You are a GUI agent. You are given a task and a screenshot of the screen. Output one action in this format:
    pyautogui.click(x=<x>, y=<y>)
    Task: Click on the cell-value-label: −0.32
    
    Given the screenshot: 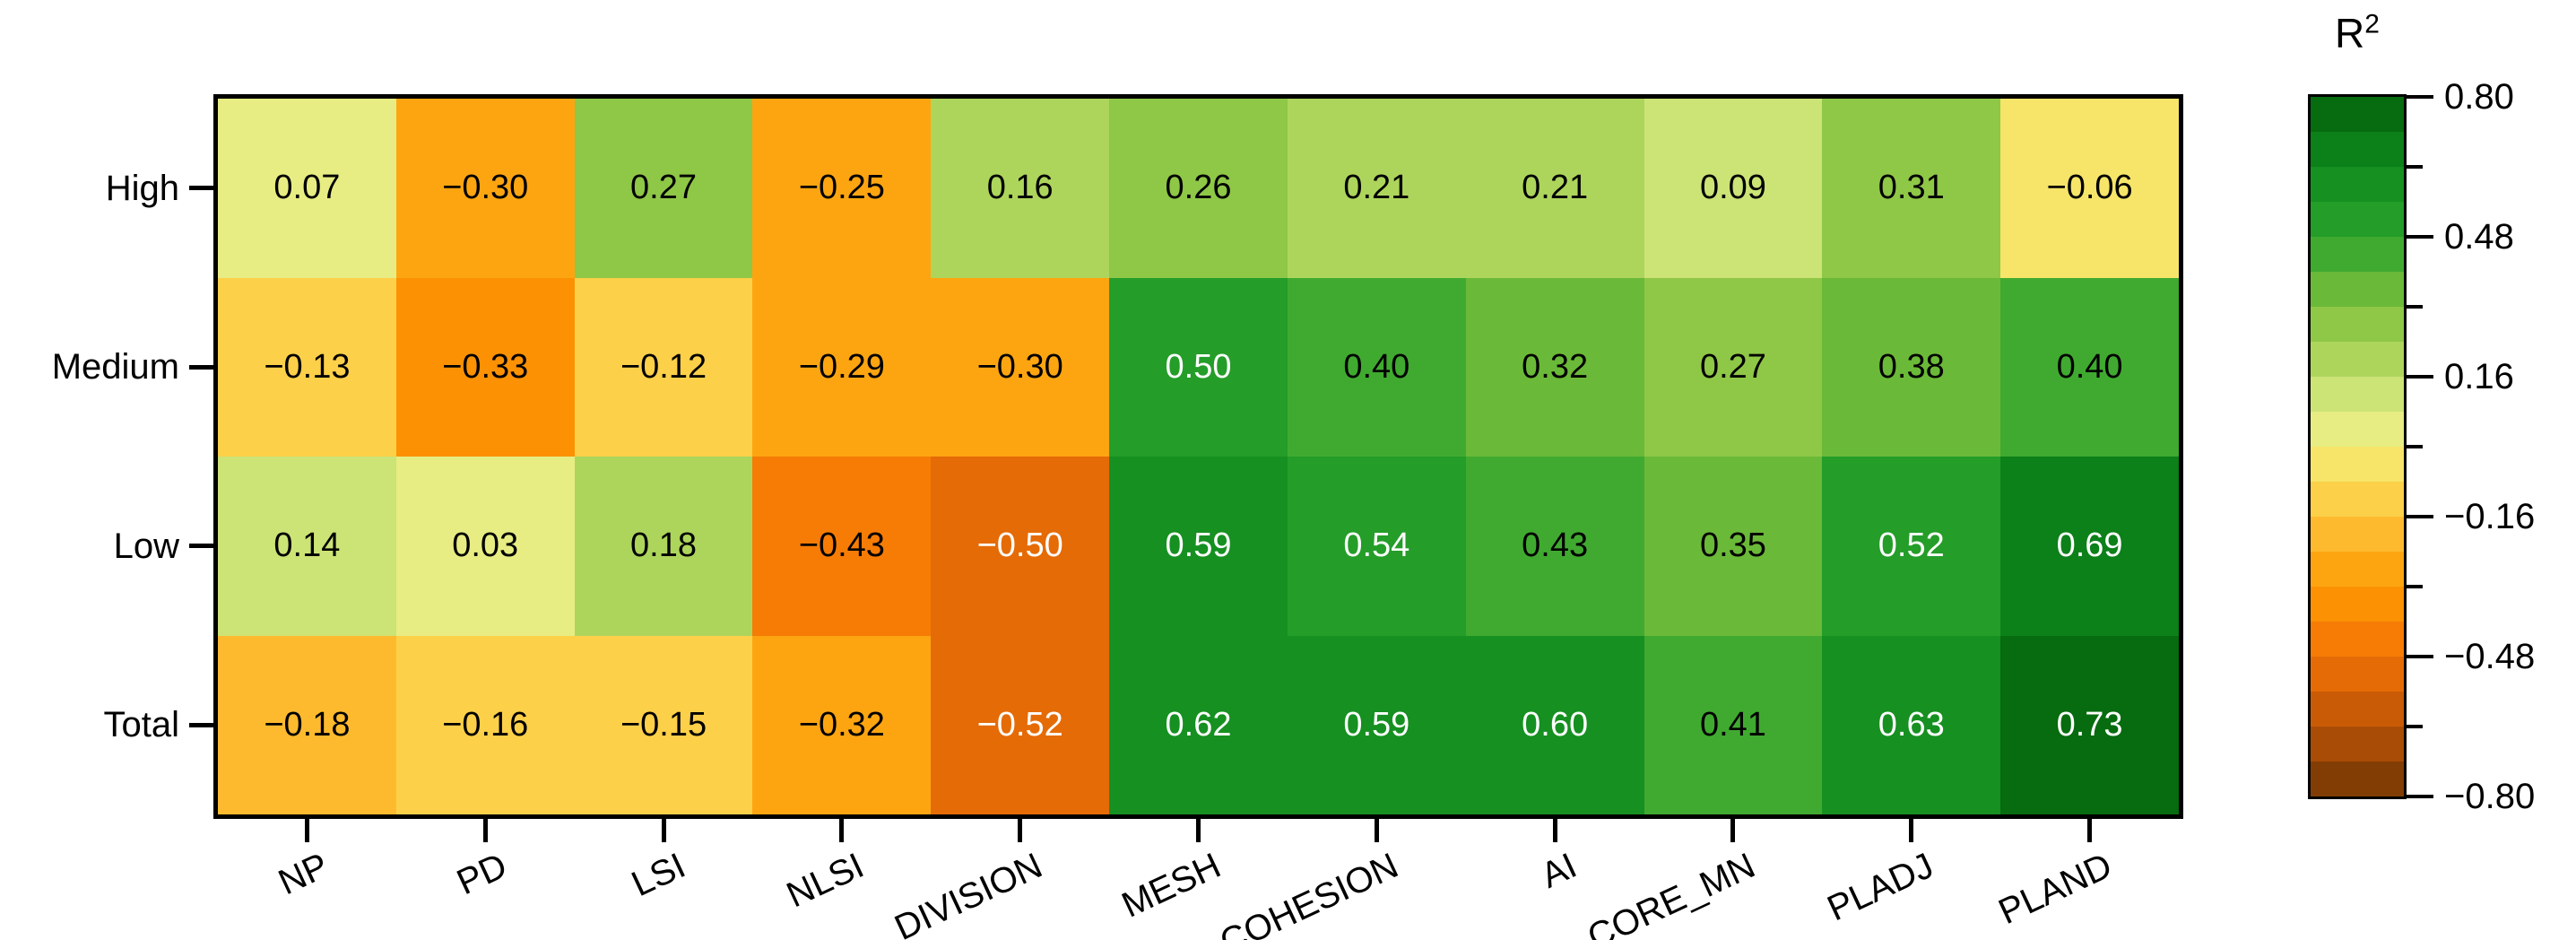 What is the action you would take?
    pyautogui.click(x=841, y=725)
    